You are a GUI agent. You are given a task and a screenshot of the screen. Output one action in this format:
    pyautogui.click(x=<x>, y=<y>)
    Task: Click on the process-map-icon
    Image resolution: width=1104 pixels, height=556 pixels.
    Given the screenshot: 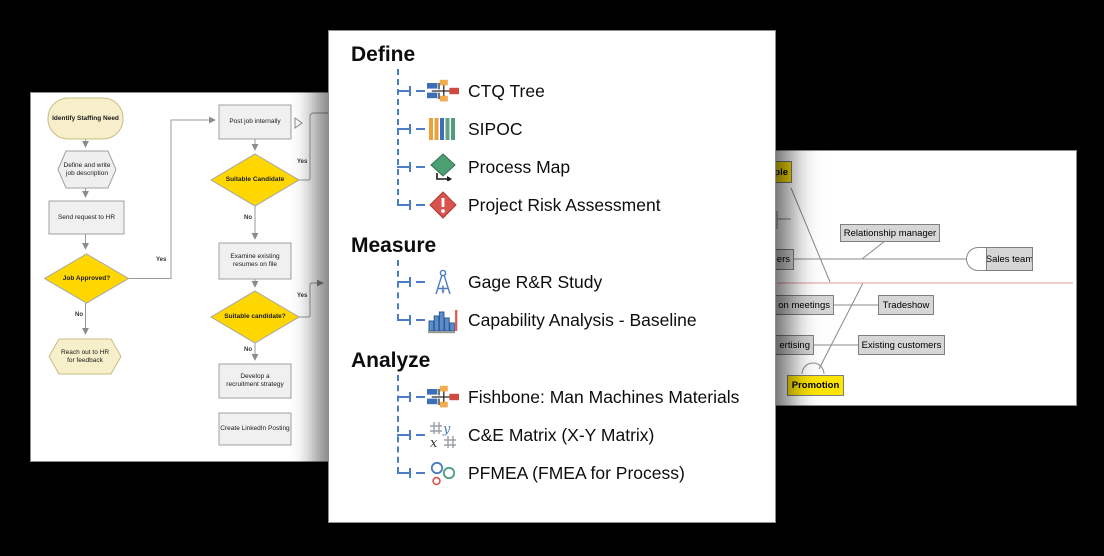 What is the action you would take?
    pyautogui.click(x=443, y=167)
    